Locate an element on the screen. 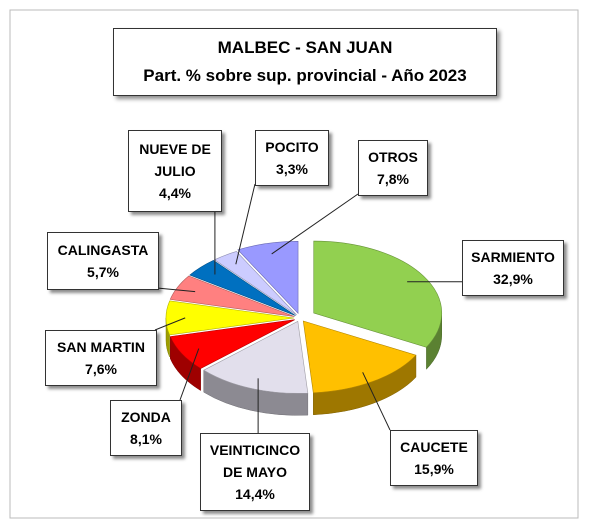 The width and height of the screenshot is (589, 525). data-label: CAUCETE 15,9% is located at coordinates (434, 458).